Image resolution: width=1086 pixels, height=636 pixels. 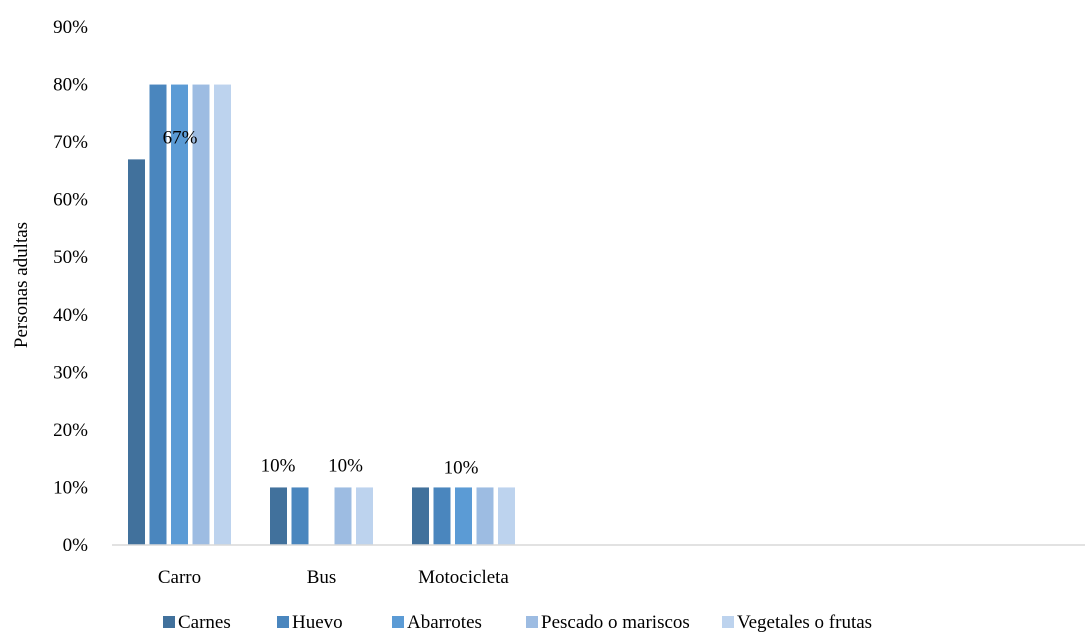 I want to click on legend-label-abarrotes: Abarrotes, so click(x=444, y=622).